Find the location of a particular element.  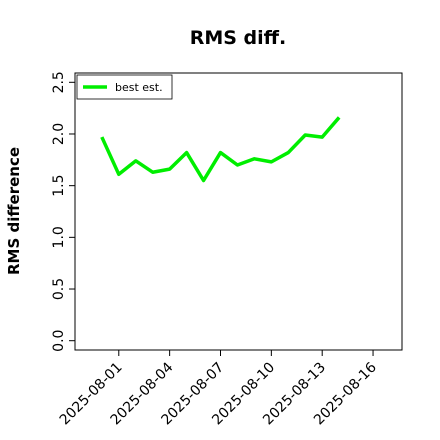

y-tick-label: 2.5 is located at coordinates (59, 82).